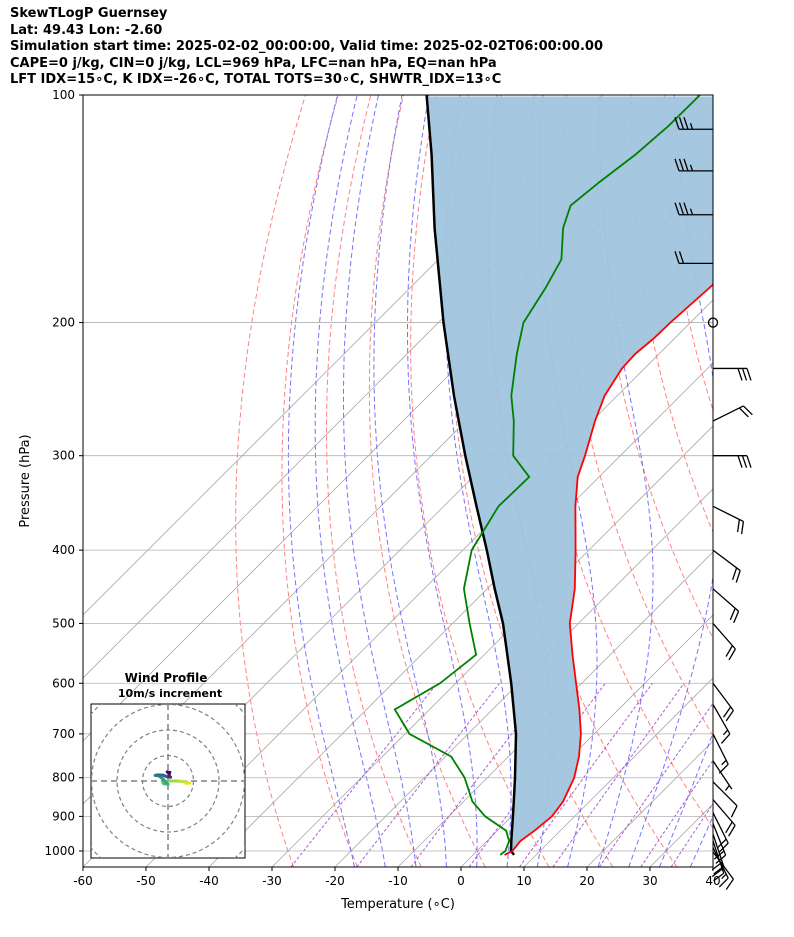 The width and height of the screenshot is (794, 937). I want to click on hodograph-inset: Wind Profile 10m/s increment, so click(168, 765).